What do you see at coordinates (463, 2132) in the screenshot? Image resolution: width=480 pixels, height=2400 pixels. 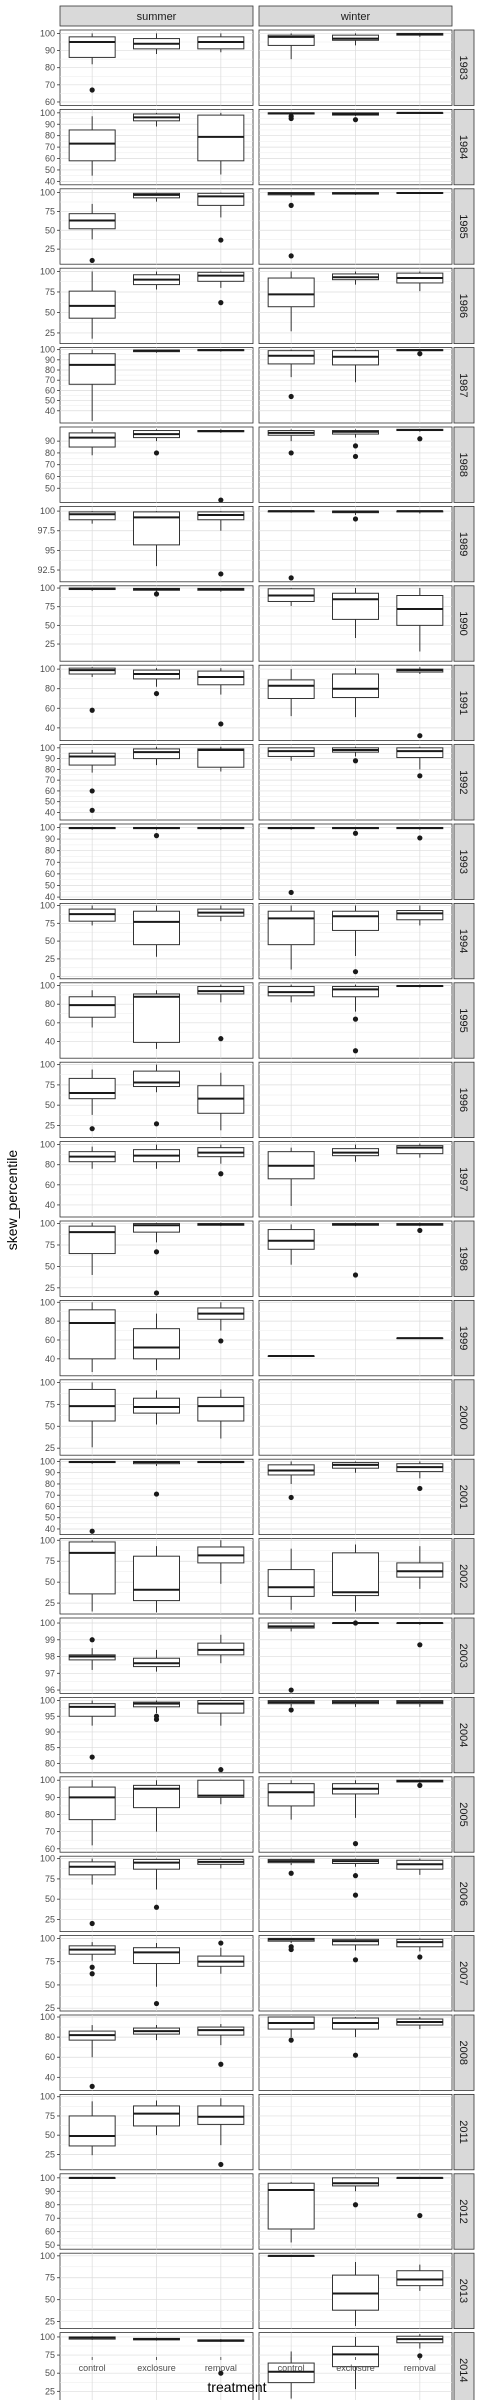 I see `row-strip-label-2011: 2011` at bounding box center [463, 2132].